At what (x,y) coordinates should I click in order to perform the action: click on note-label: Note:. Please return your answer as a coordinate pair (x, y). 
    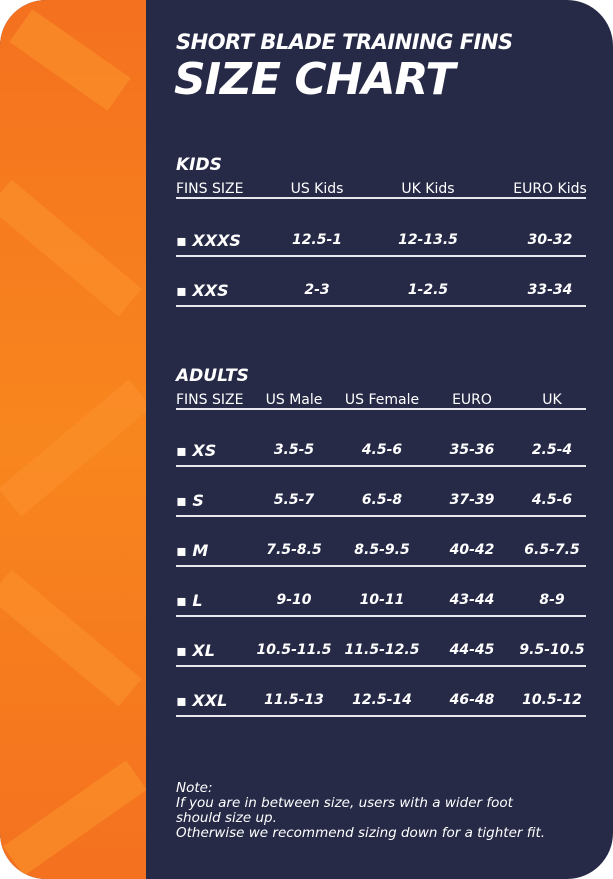
    Looking at the image, I should click on (194, 788).